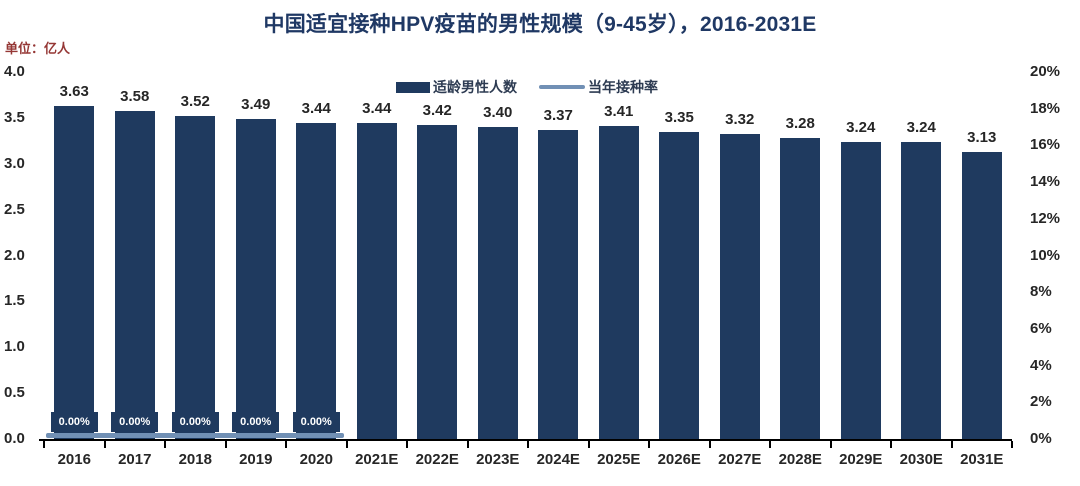  What do you see at coordinates (1045, 182) in the screenshot?
I see `y-axis-label-right: 14%` at bounding box center [1045, 182].